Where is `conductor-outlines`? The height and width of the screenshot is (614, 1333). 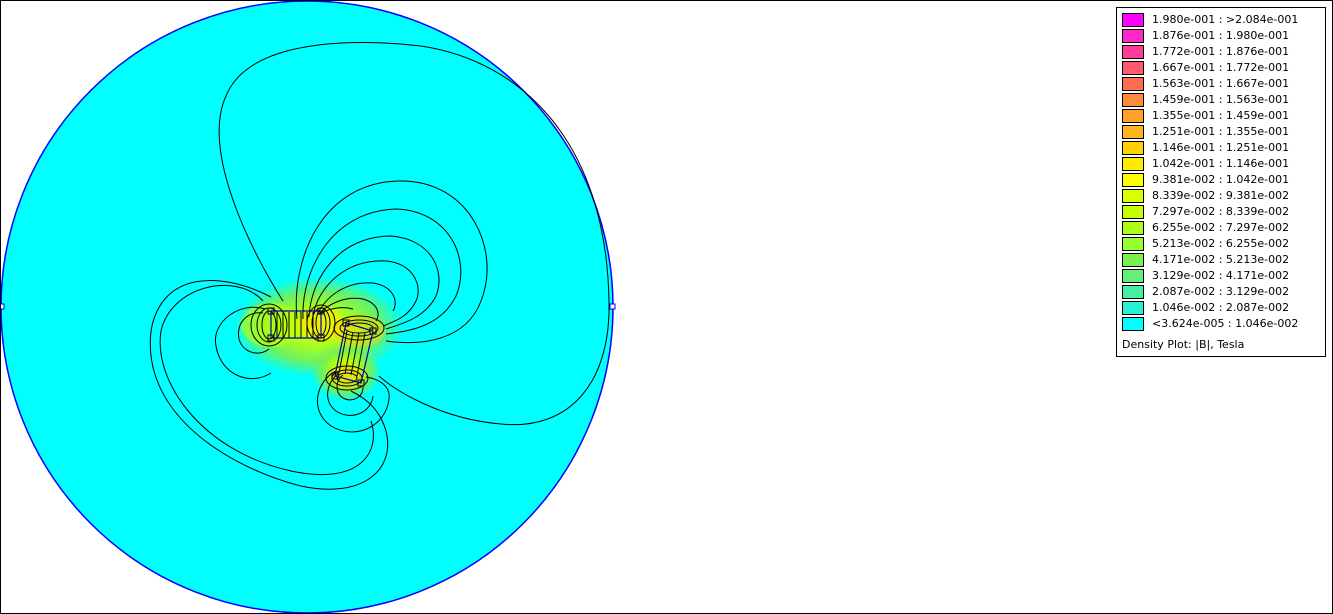
conductor-outlines is located at coordinates (322, 347).